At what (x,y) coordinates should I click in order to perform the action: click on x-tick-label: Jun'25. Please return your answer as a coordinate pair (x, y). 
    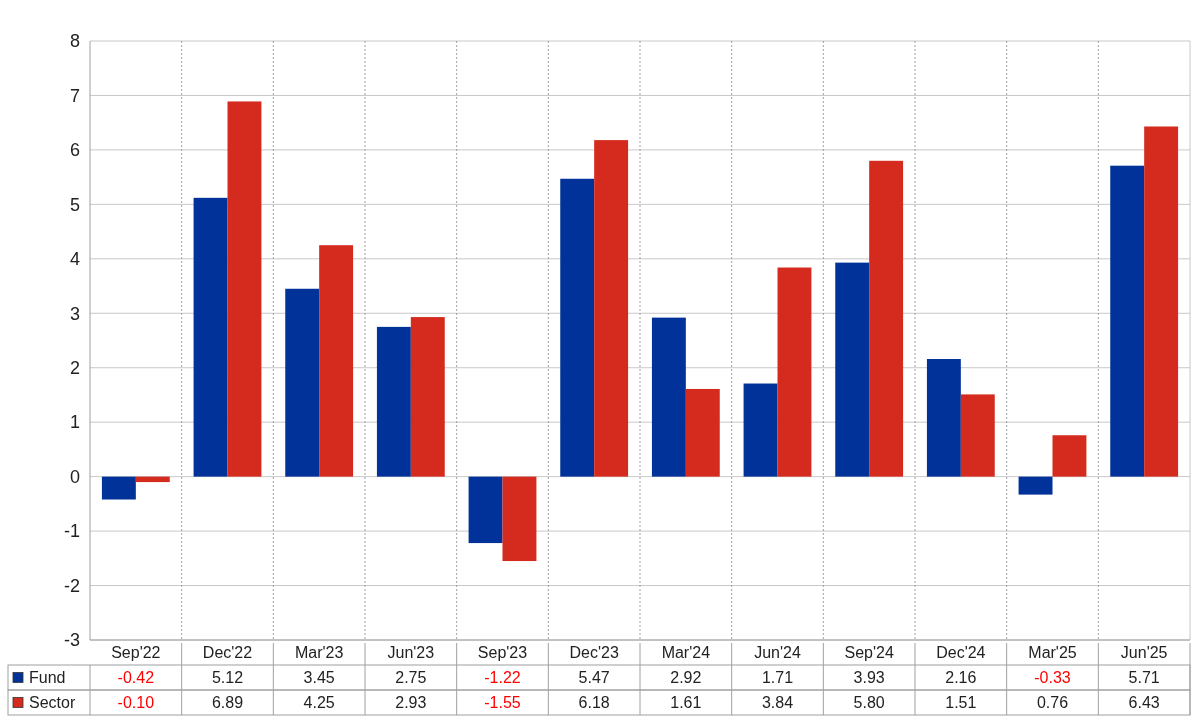
    Looking at the image, I should click on (1144, 653).